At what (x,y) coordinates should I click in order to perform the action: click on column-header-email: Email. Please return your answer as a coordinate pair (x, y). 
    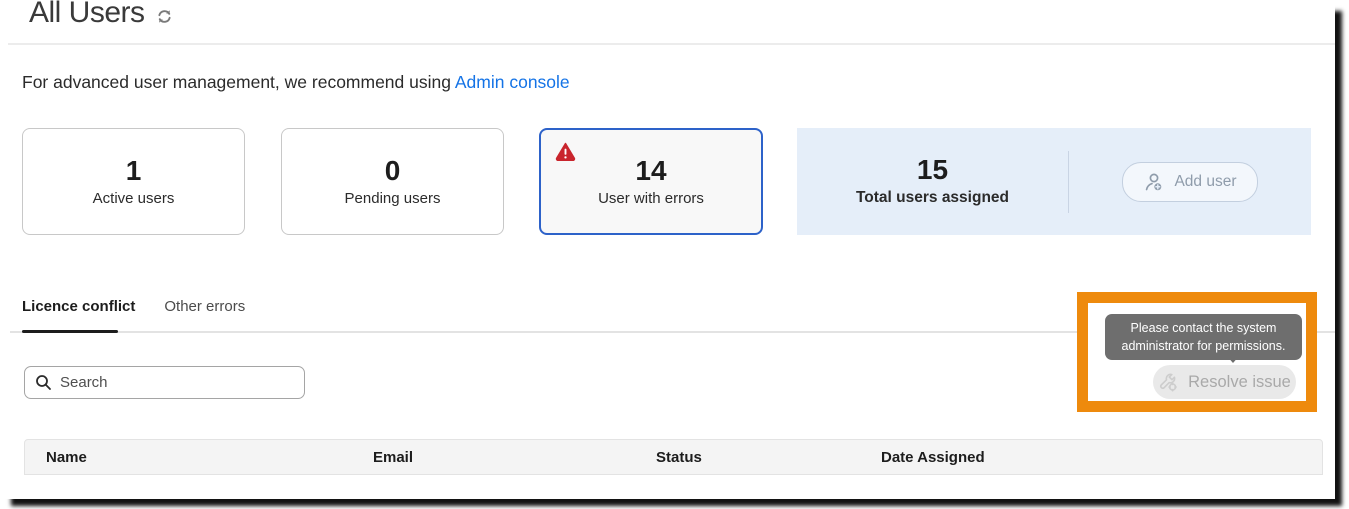
    Looking at the image, I should click on (393, 457).